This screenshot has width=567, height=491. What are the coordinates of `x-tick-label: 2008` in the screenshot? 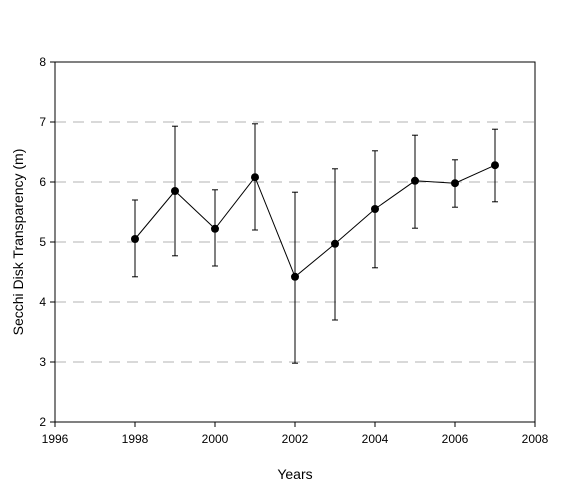 It's located at (535, 439).